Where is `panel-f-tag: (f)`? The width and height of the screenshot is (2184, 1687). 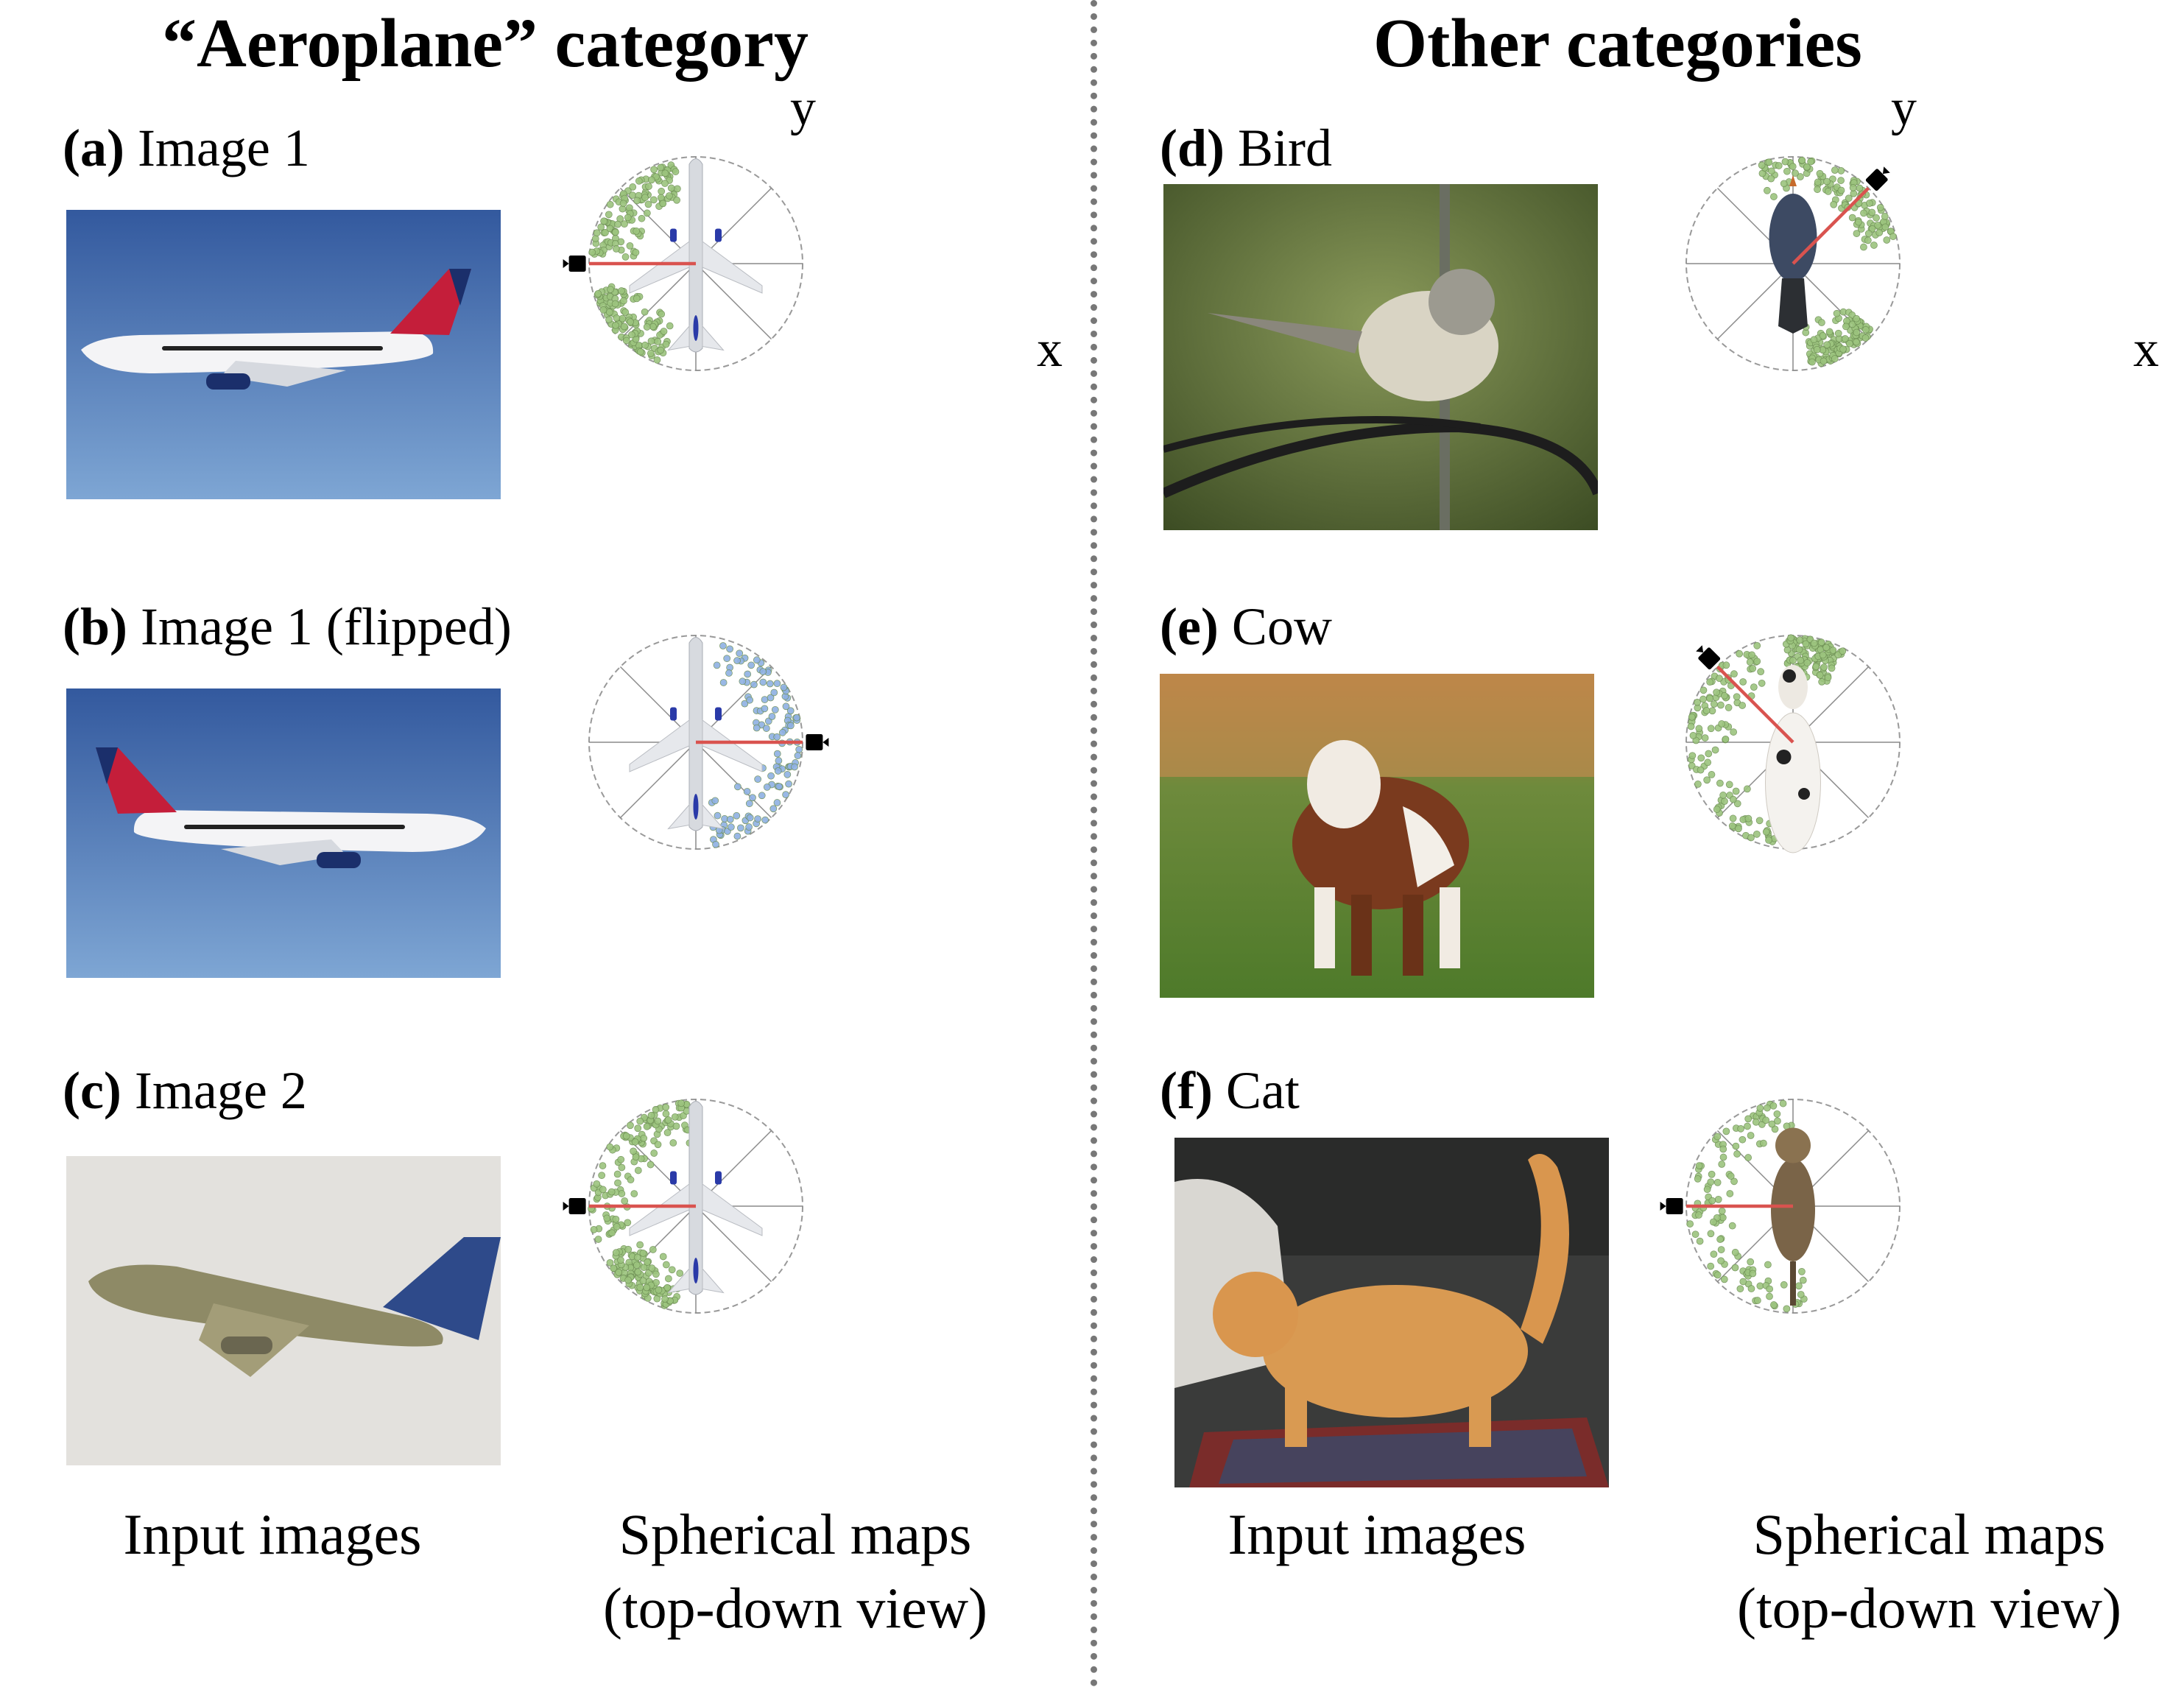
panel-f-tag: (f) is located at coordinates (1186, 1090).